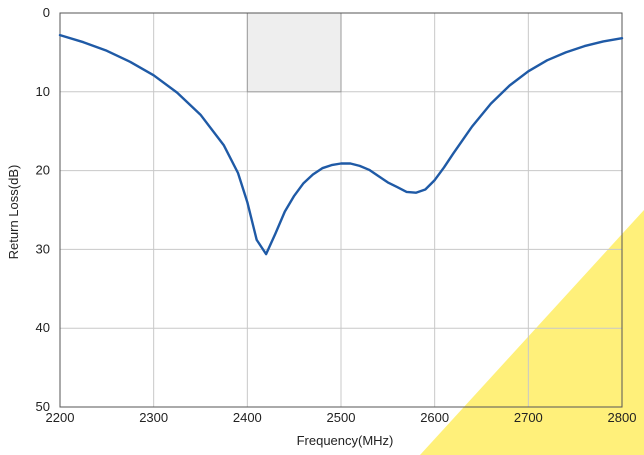  What do you see at coordinates (43, 91) in the screenshot?
I see `y-tick-label: 10` at bounding box center [43, 91].